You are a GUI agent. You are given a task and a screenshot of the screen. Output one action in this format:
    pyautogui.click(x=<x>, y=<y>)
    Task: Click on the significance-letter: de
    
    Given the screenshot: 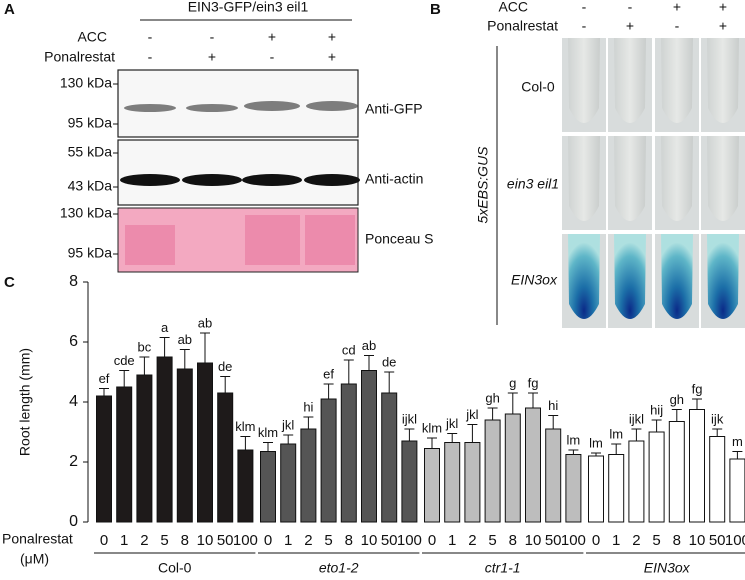 What is the action you would take?
    pyautogui.click(x=389, y=361)
    